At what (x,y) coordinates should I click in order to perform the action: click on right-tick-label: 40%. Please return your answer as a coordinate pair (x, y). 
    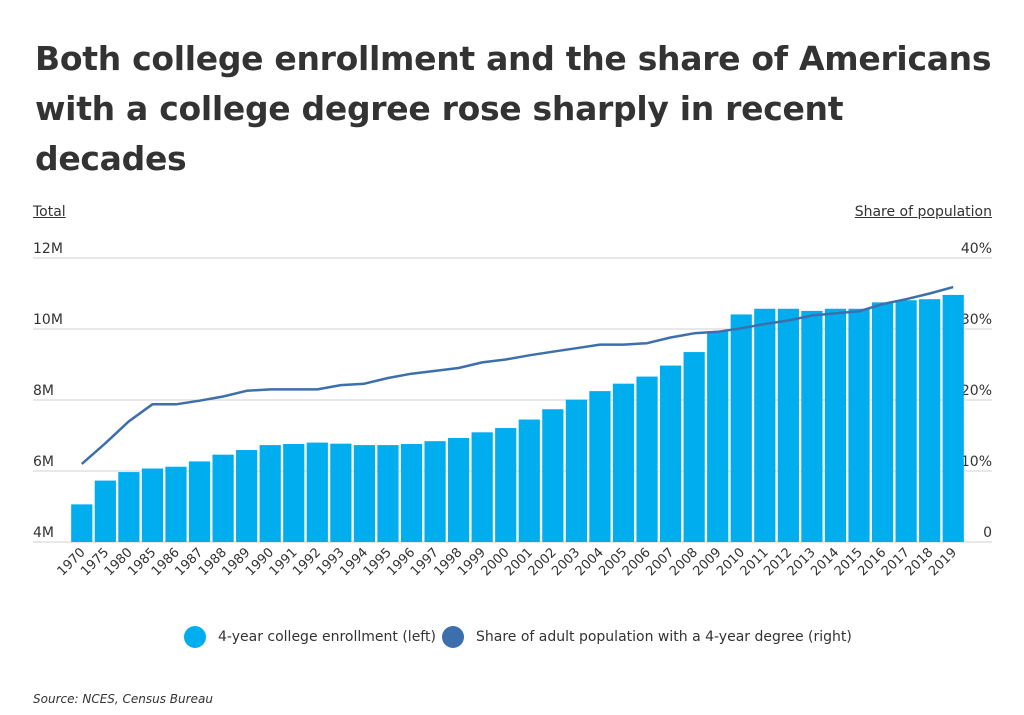
    Looking at the image, I should click on (976, 249).